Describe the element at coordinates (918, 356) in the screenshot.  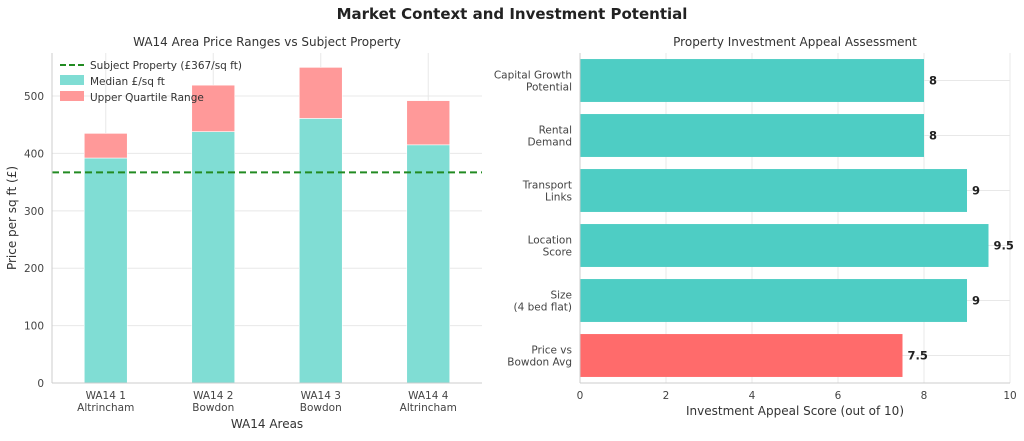
I see `bar-value-label: 7.5` at that location.